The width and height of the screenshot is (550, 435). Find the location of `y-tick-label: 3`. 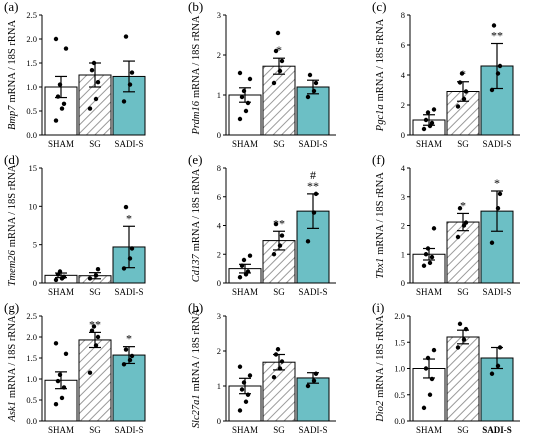

y-tick-label: 3 is located at coordinates (219, 316).